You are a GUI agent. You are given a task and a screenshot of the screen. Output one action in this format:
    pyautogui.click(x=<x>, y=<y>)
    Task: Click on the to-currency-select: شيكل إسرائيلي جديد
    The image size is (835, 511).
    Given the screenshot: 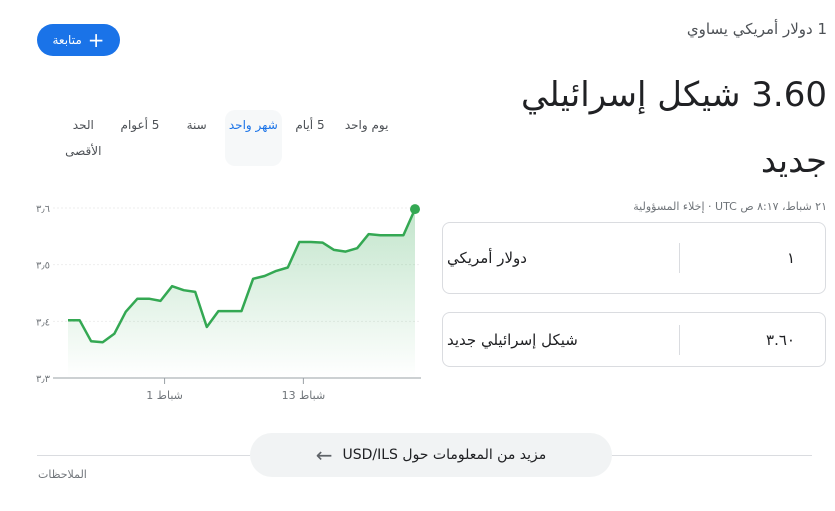 What is the action you would take?
    pyautogui.click(x=512, y=339)
    